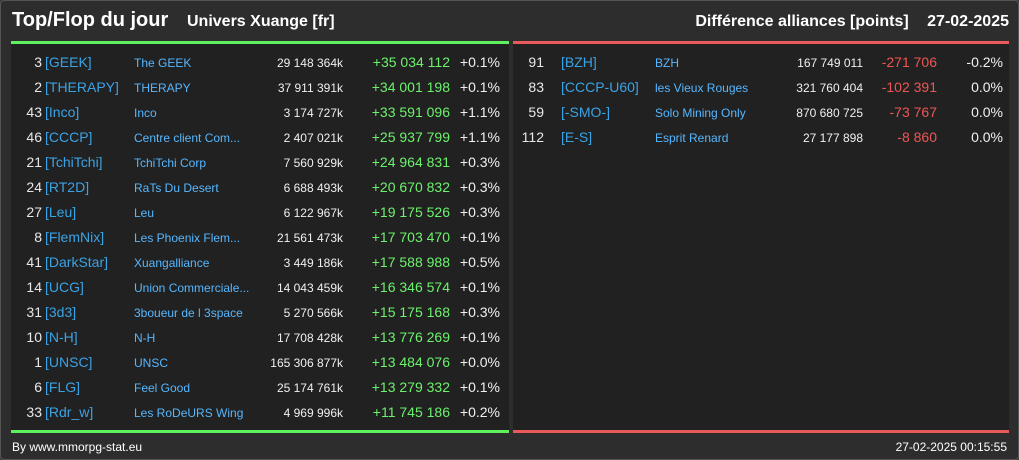 The image size is (1019, 460). Describe the element at coordinates (309, 238) in the screenshot. I see `points-cell: 21 561 473k` at that location.